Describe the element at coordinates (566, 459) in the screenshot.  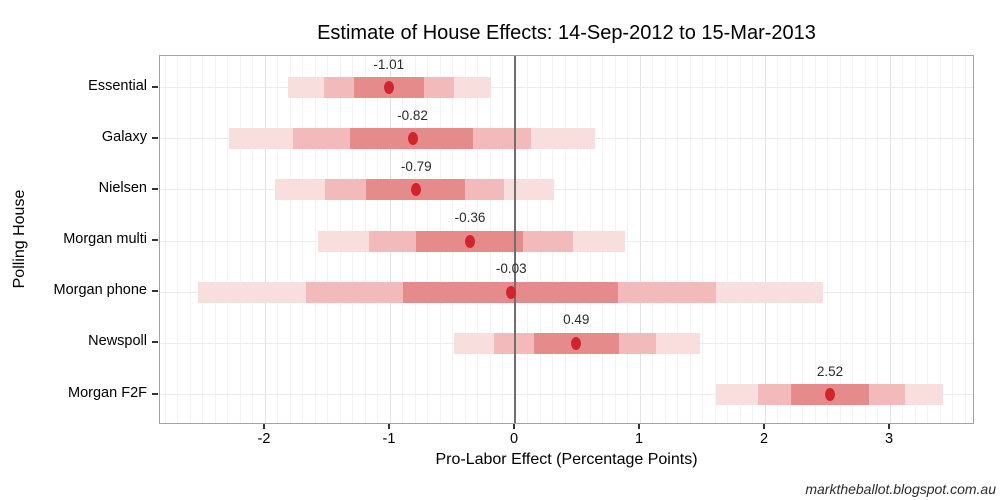
I see `x-axis-title: Pro-Labor Effect (Percentage Points)` at that location.